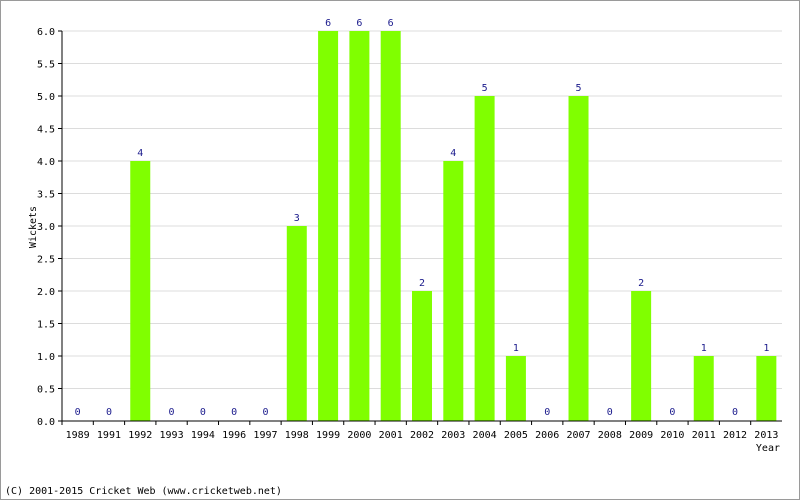 The height and width of the screenshot is (500, 800). I want to click on y-tick-label: 3.0, so click(46, 227).